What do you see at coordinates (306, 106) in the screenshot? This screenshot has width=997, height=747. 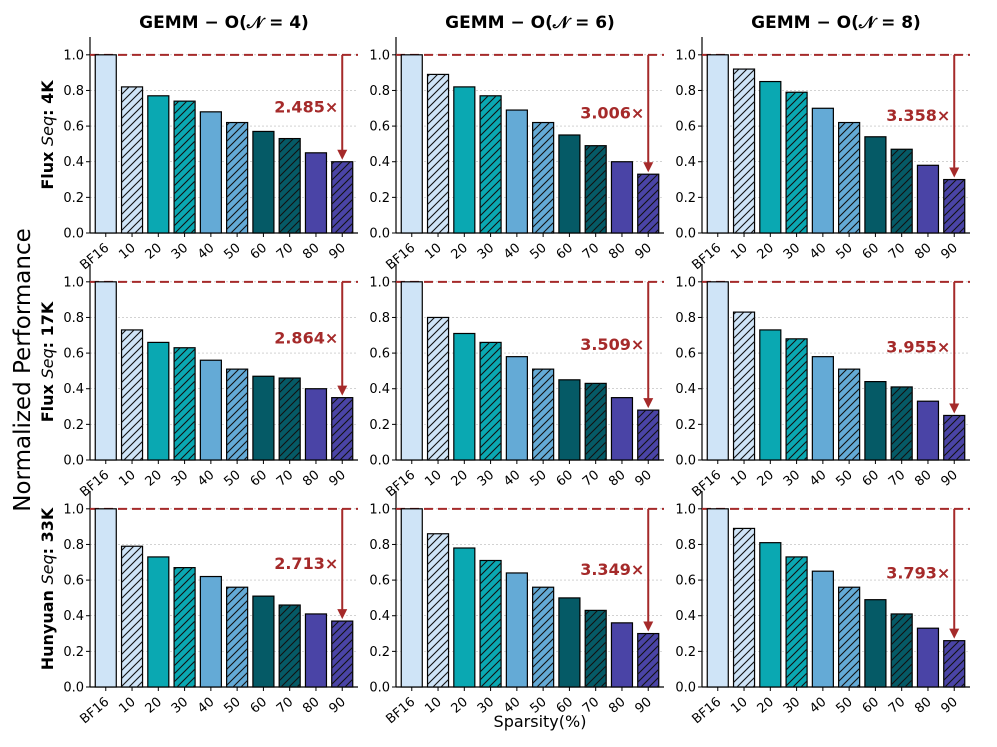 I see `speedup-label: 2.485×` at bounding box center [306, 106].